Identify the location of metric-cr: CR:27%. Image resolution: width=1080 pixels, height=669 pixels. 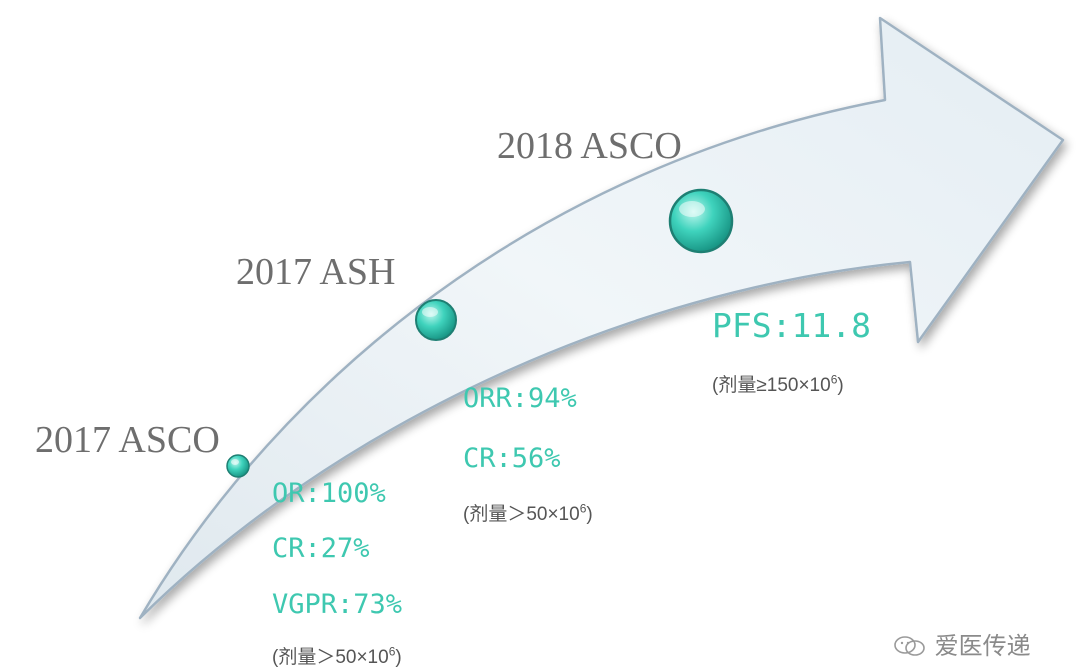
(321, 548).